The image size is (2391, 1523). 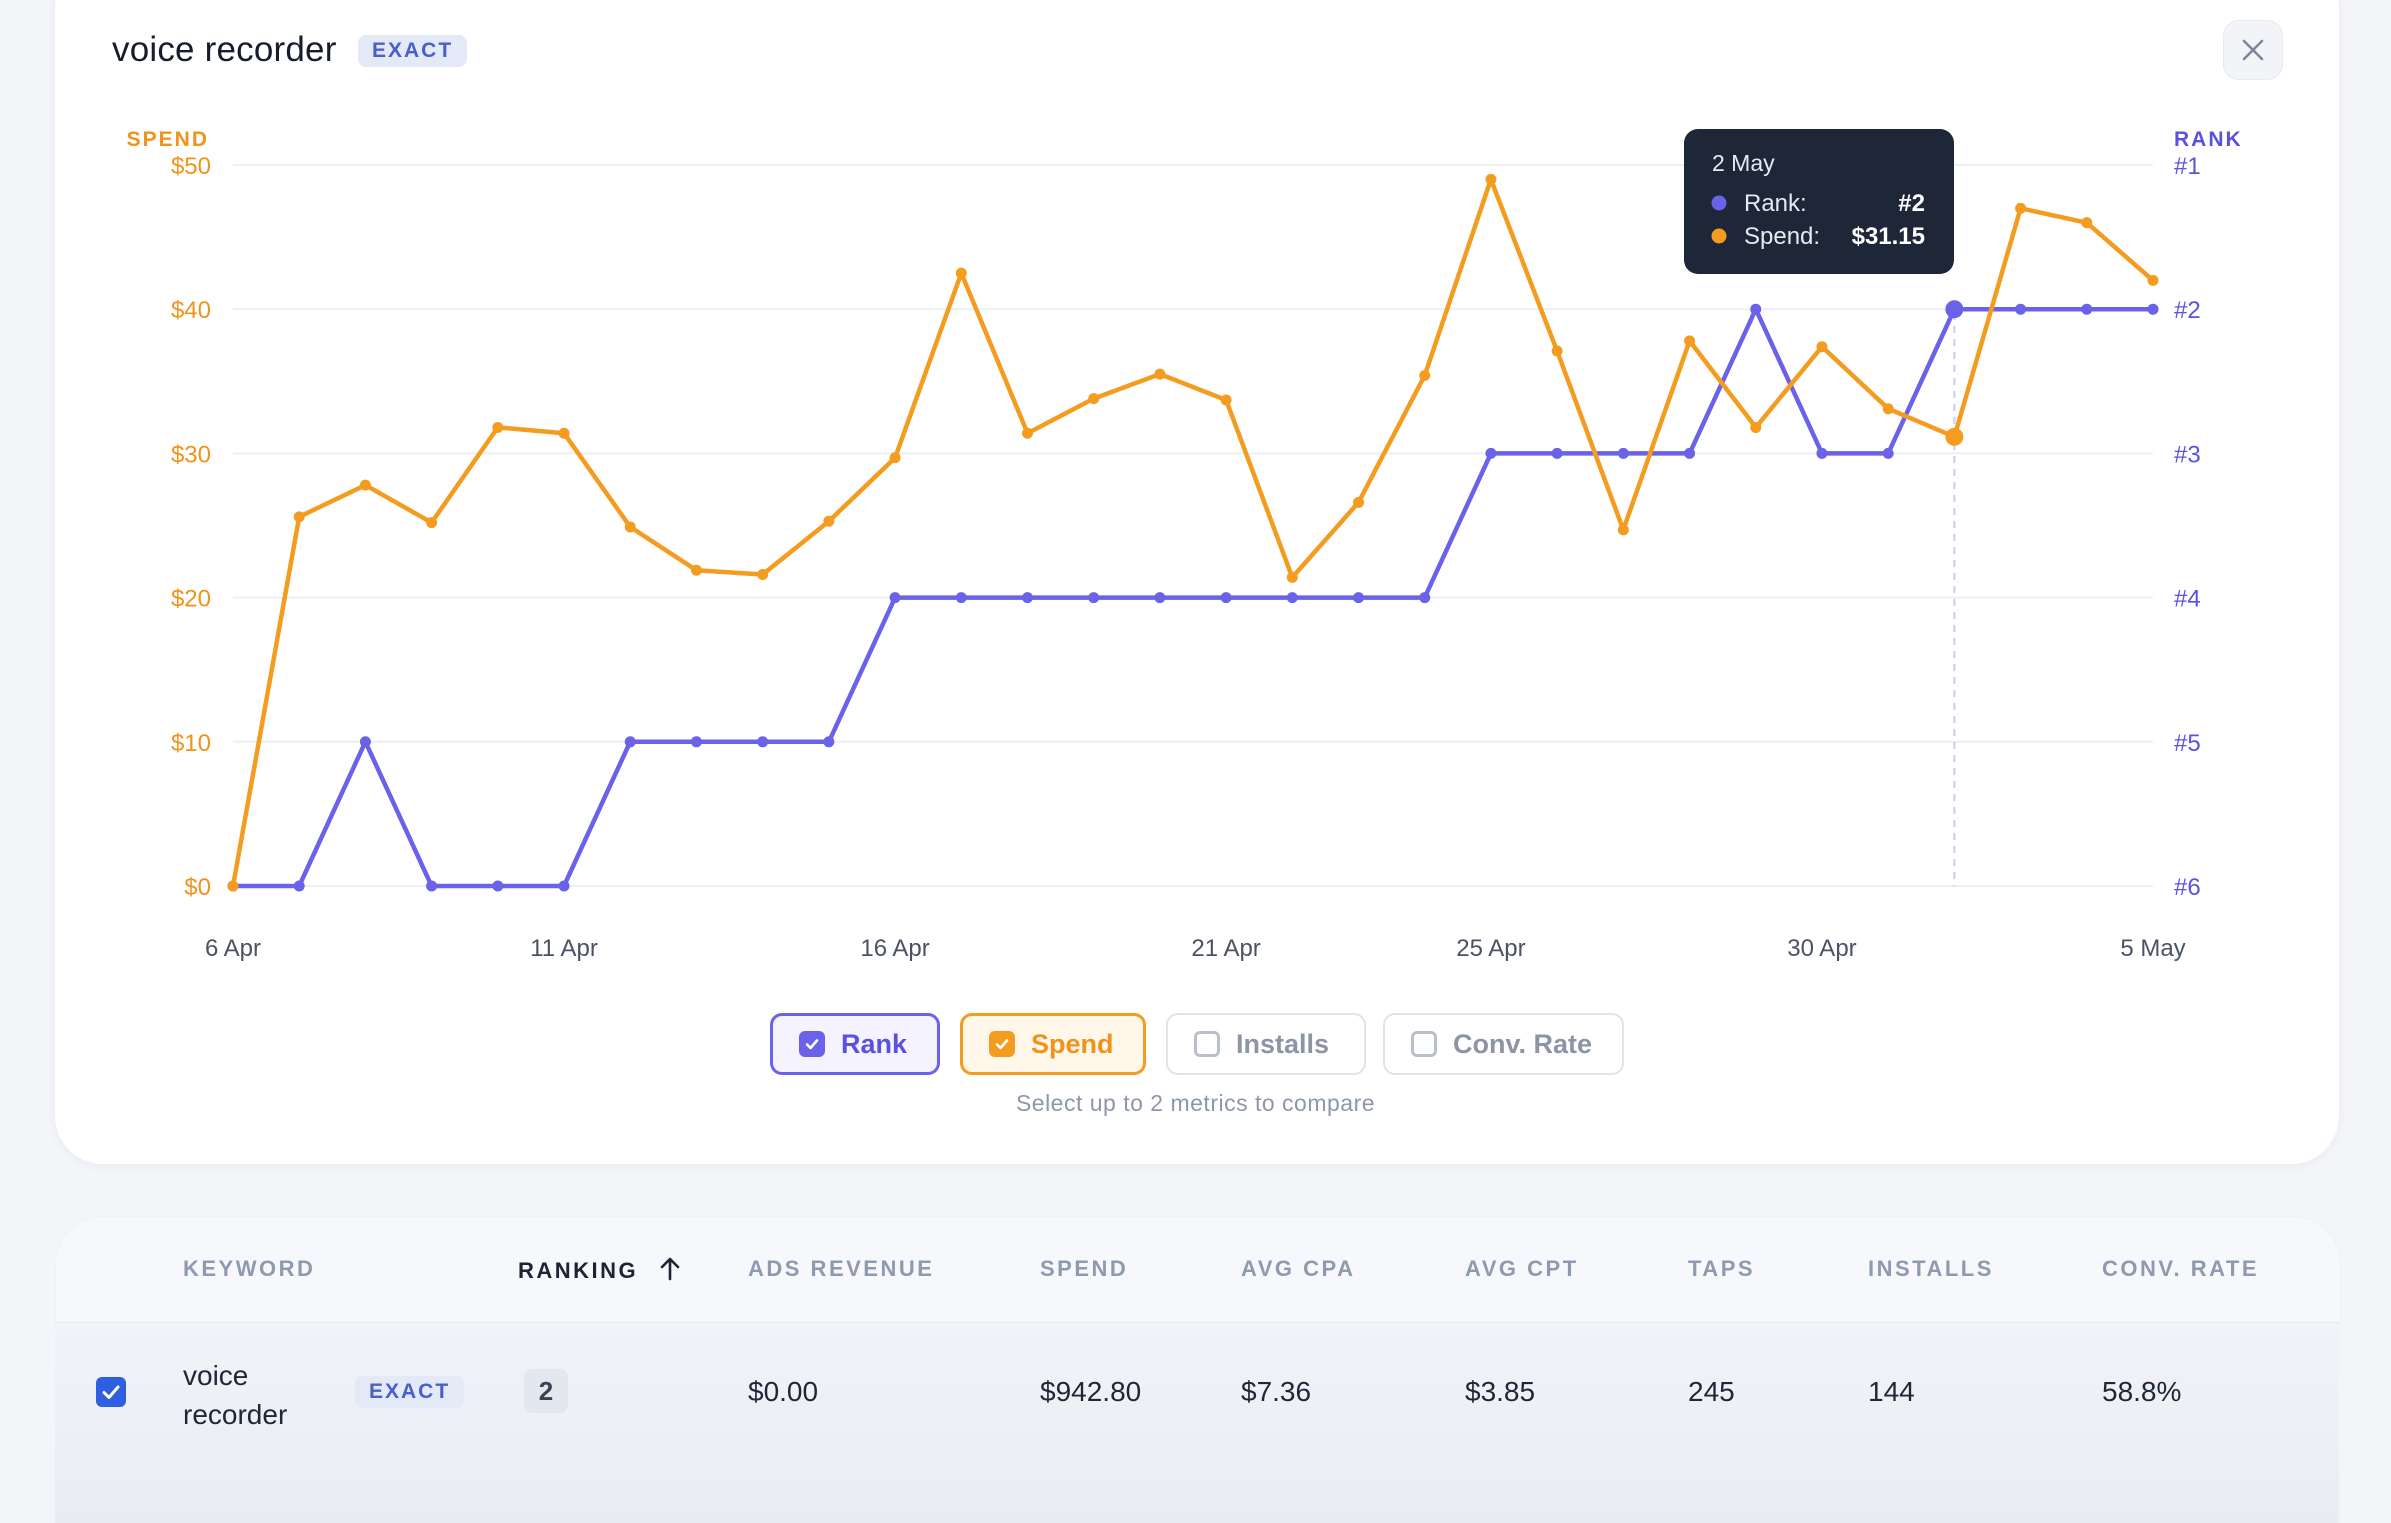 I want to click on x-tick-label: 25 Apr, so click(x=1490, y=948).